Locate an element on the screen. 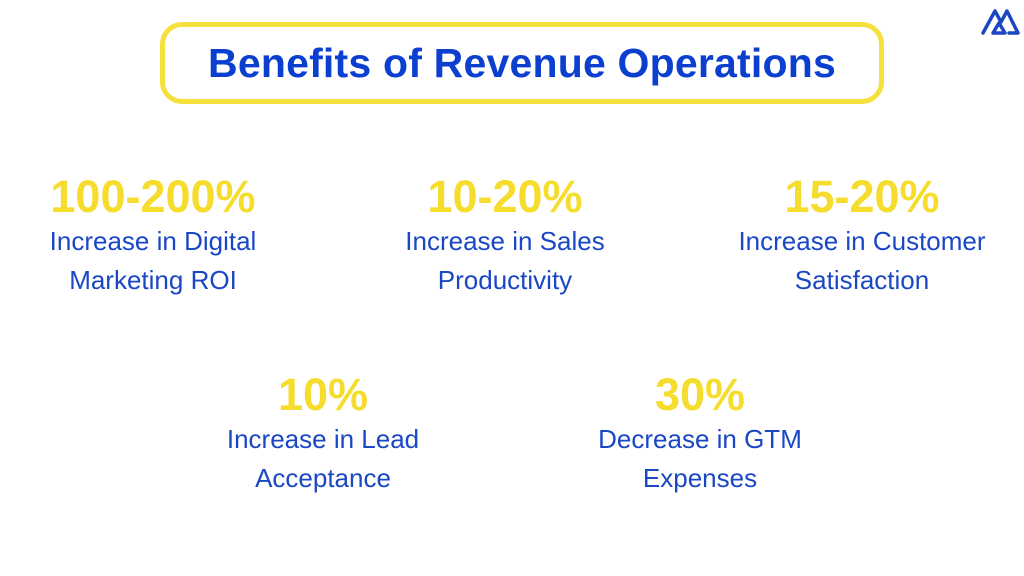 Image resolution: width=1024 pixels, height=576 pixels. stat-sales-productivity: 10-20% Increase in Sales Productivity is located at coordinates (505, 236).